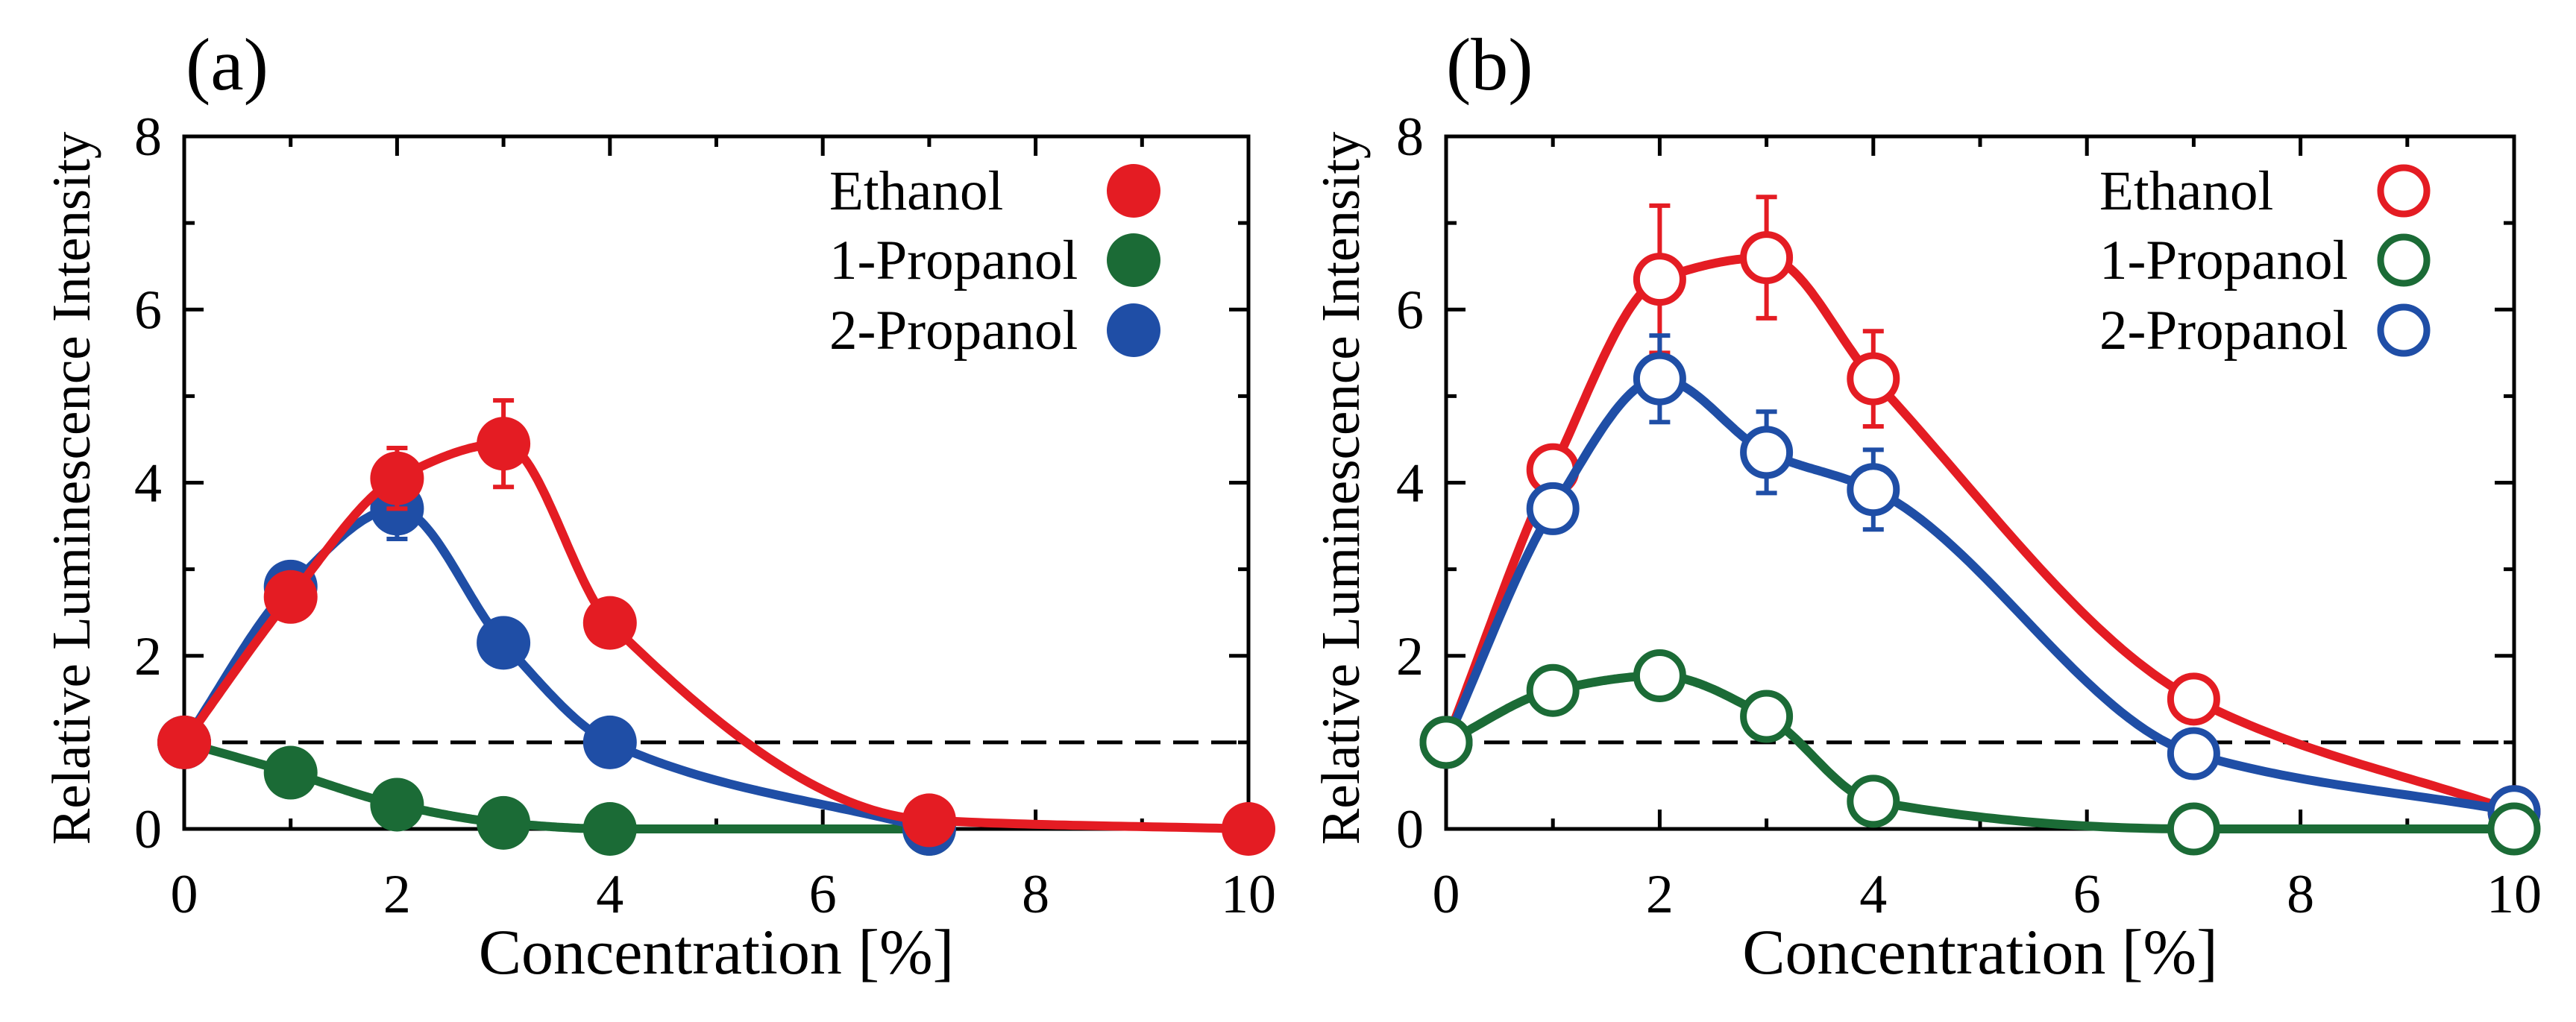  I want to click on panel-b-y-axis-label: Relative Luminescence Intensity, so click(1340, 488).